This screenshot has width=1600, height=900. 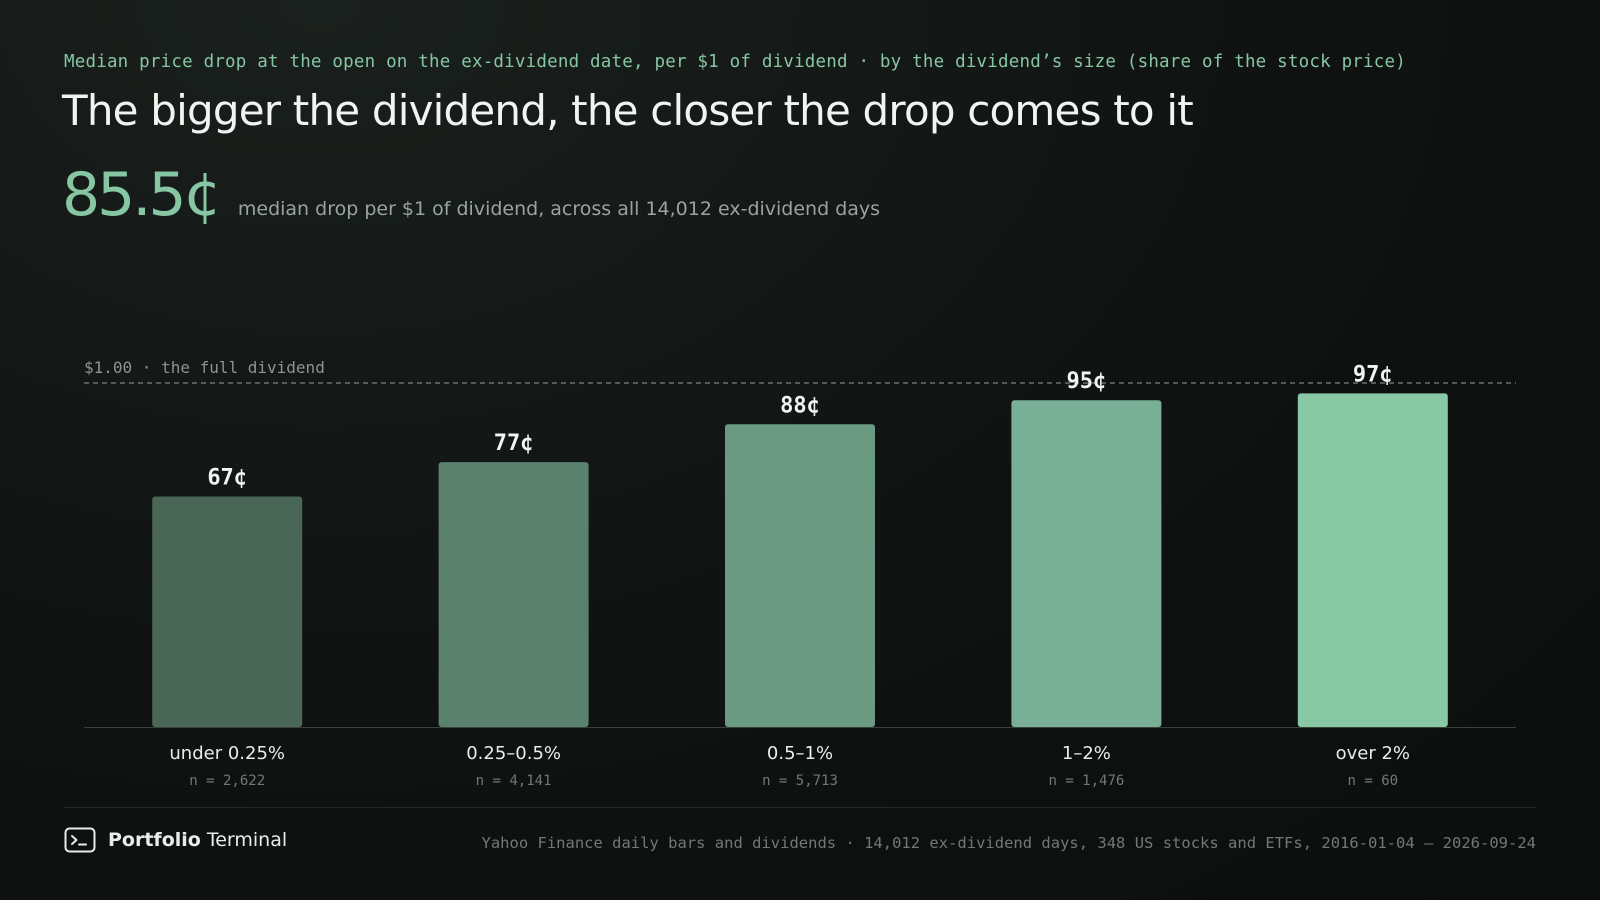 What do you see at coordinates (154, 840) in the screenshot?
I see `brand-name-strong: Portfolio` at bounding box center [154, 840].